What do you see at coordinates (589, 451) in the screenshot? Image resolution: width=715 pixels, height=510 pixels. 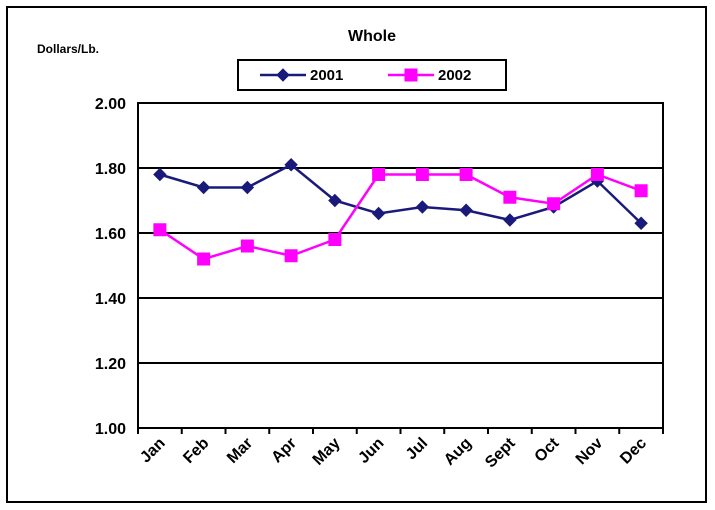 I see `x-tick-label: Nov` at bounding box center [589, 451].